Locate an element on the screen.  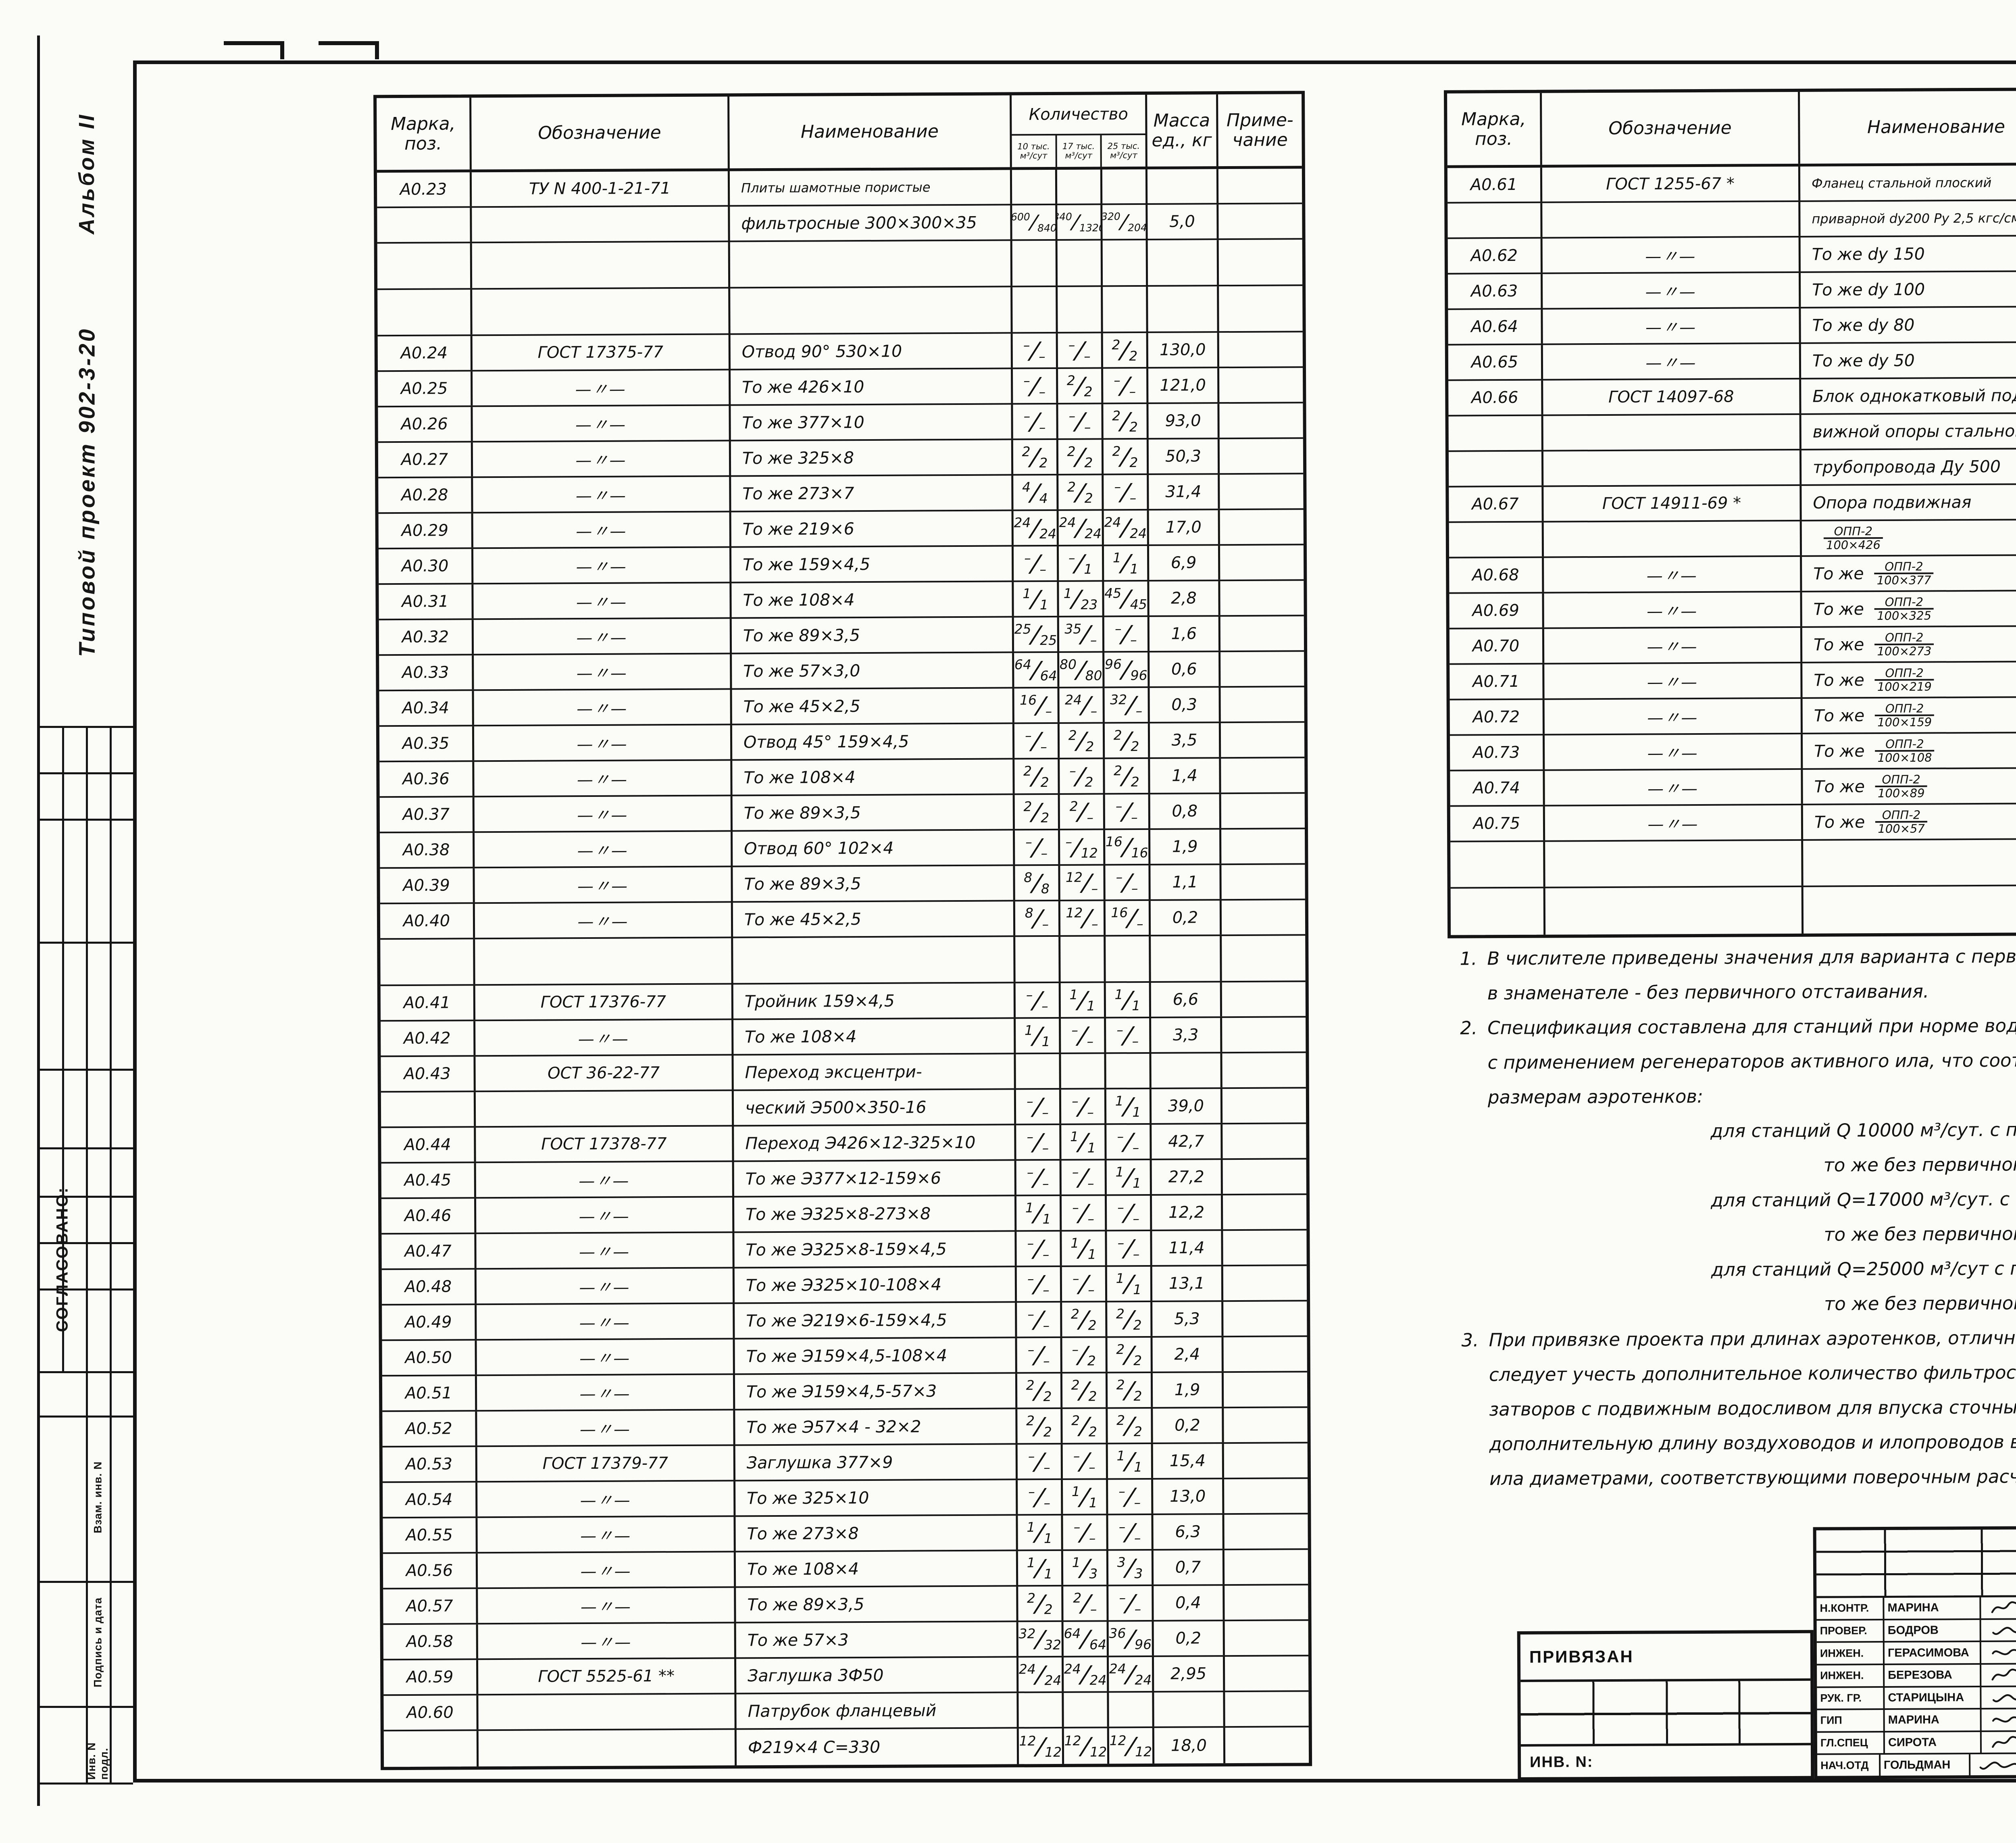
quantity-cell: 16/– is located at coordinates (1128, 918).